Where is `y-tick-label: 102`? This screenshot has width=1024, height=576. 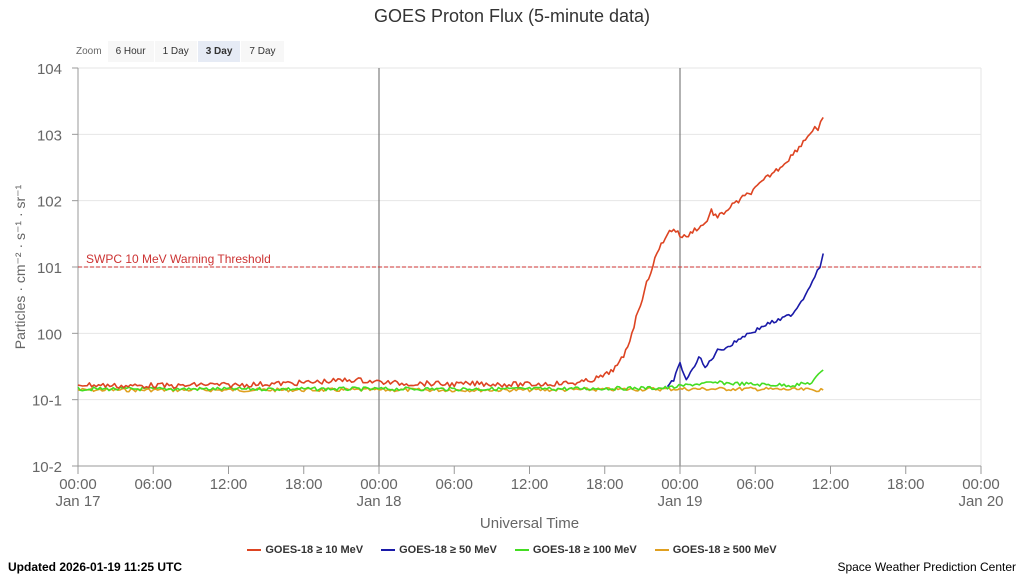
y-tick-label: 102 is located at coordinates (49, 202).